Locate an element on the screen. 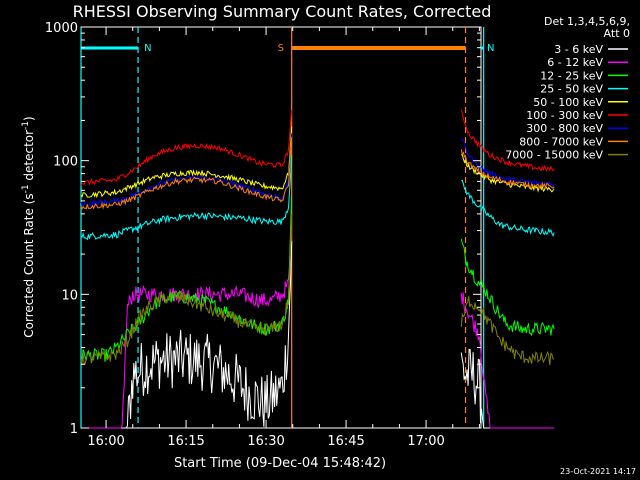 The width and height of the screenshot is (640, 480). legend-label: 3 - 6 keV is located at coordinates (578, 49).